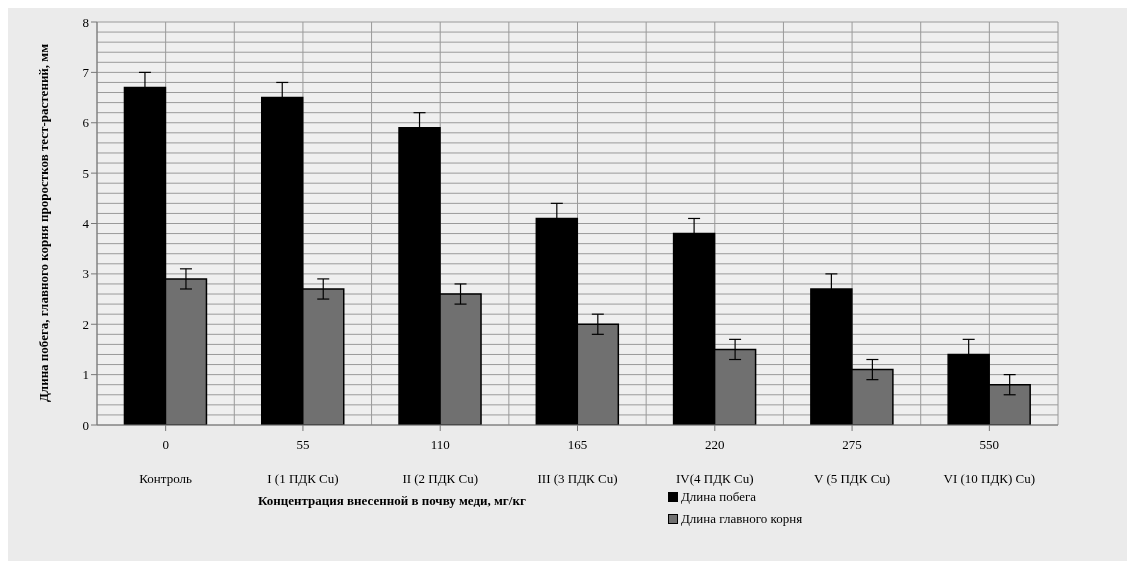 The height and width of the screenshot is (569, 1135). I want to click on category-label: 550 VI (10 ПДК) Cu), so click(989, 461).